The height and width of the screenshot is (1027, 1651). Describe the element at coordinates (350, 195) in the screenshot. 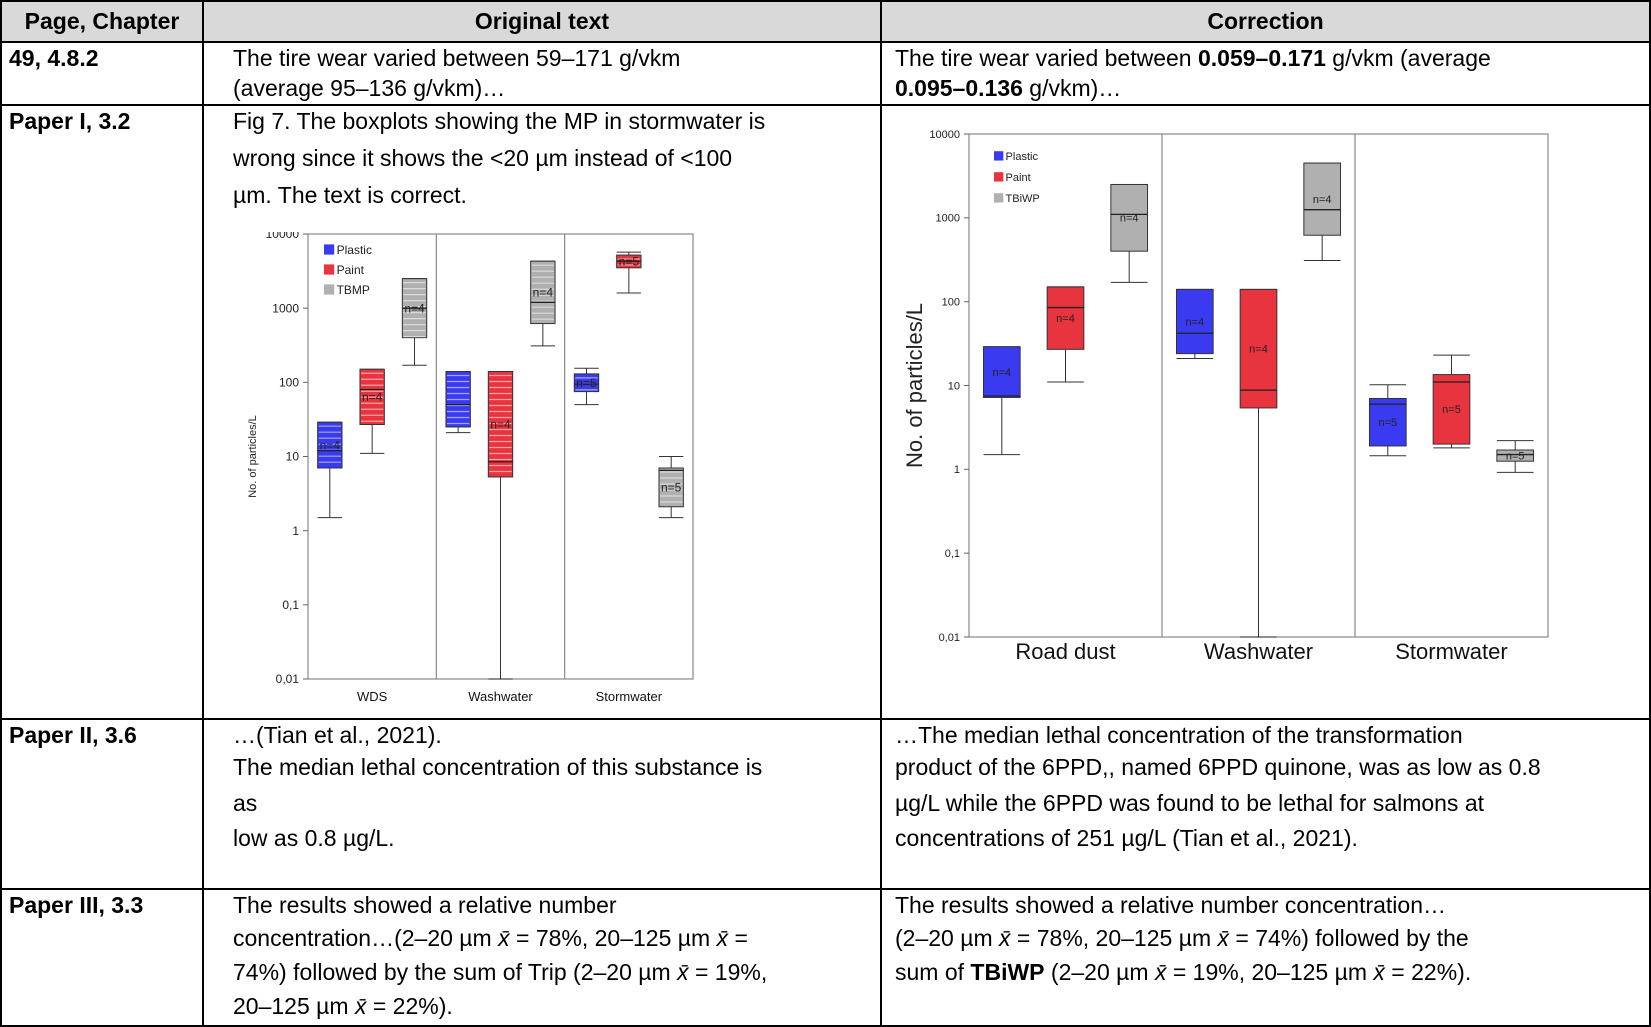

I see `original-text-line: µm. The text is correct.` at that location.